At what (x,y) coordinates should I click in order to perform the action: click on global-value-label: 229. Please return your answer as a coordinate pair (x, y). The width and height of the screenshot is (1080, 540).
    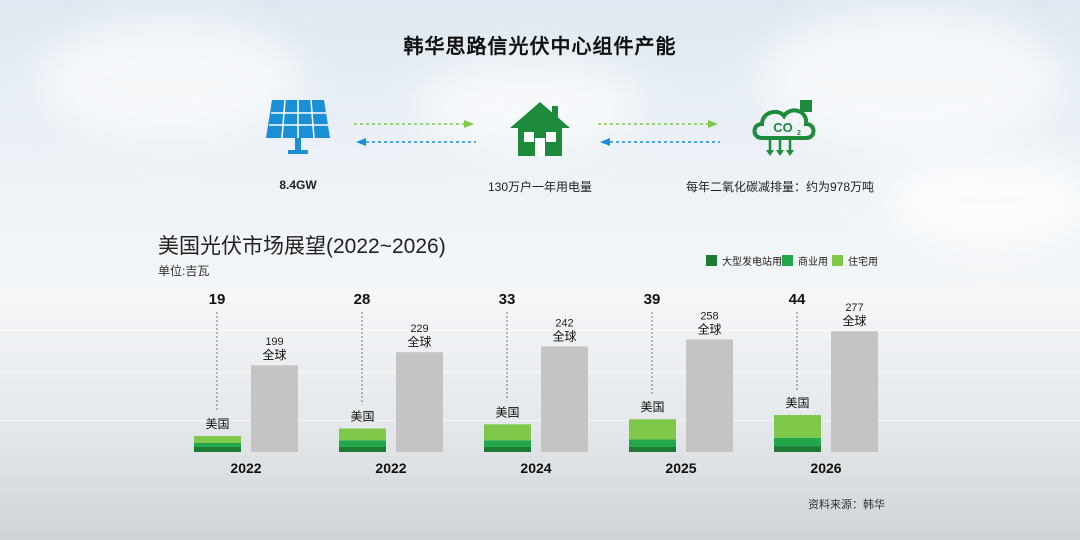
    Looking at the image, I should click on (419, 329).